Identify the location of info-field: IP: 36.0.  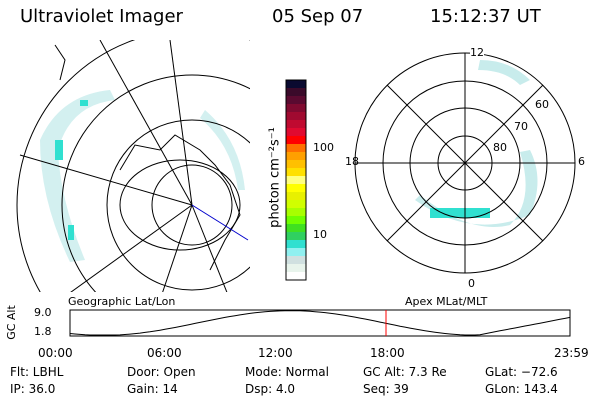
(33, 389).